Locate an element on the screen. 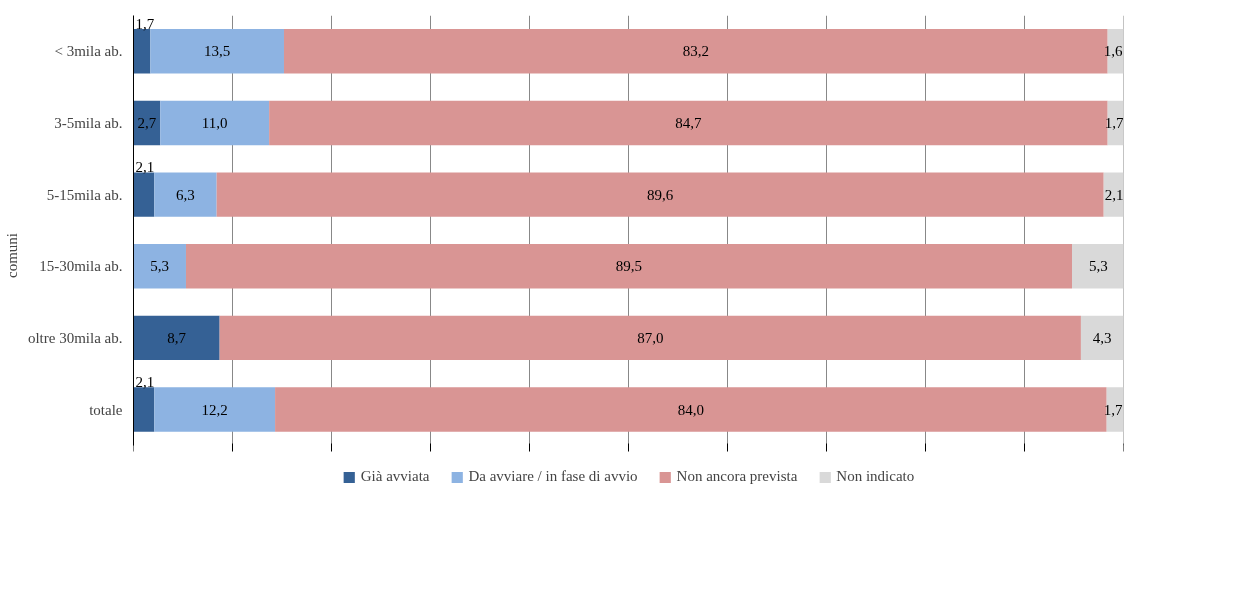 This screenshot has width=1245, height=591. data-label: 89,6 is located at coordinates (660, 194).